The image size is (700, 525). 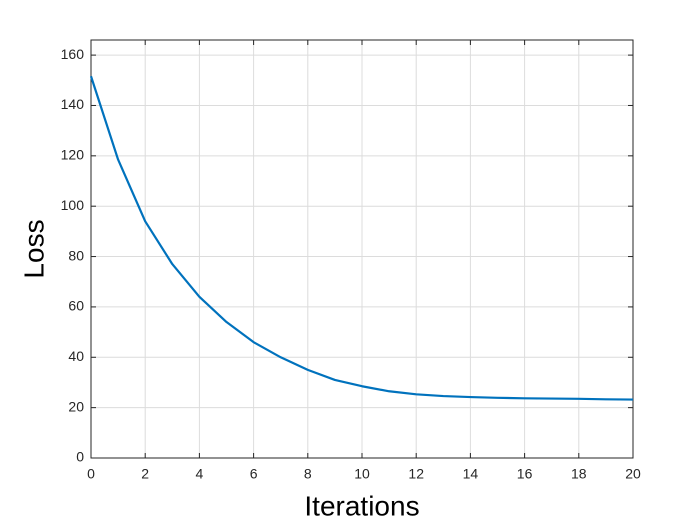 I want to click on y-tick-label: 140, so click(x=73, y=104).